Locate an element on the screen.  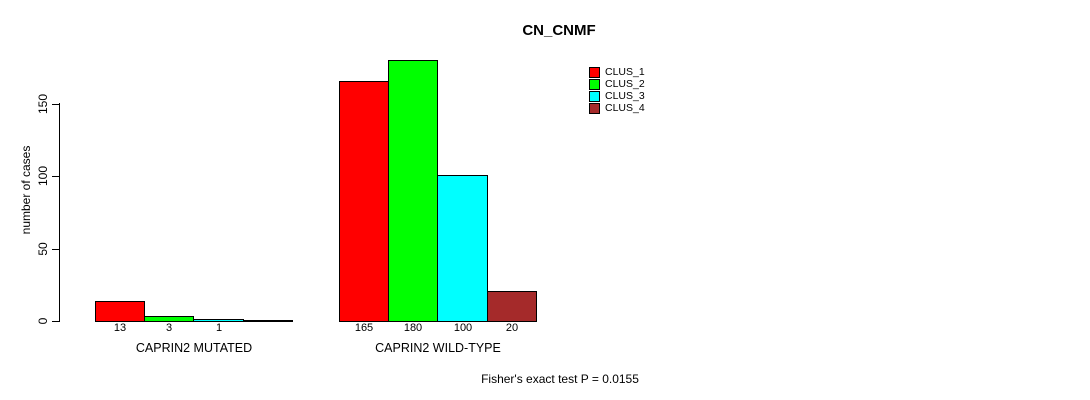
legend-row: CLUS_3 is located at coordinates (617, 96).